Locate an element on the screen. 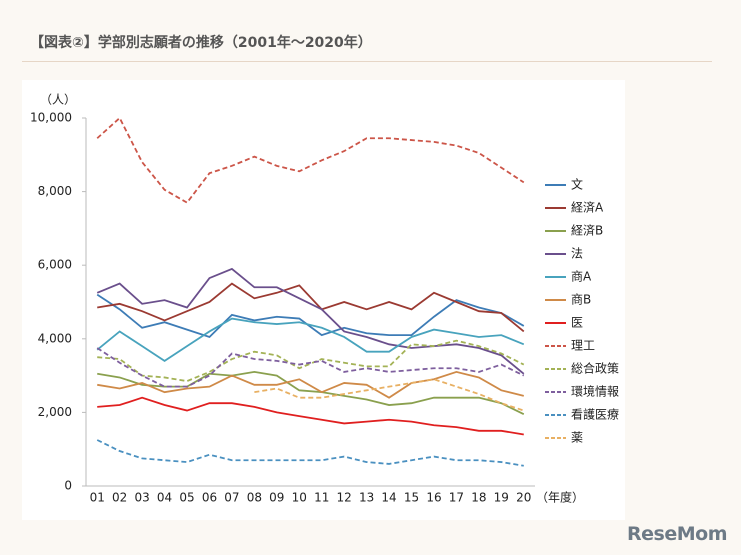  x-tick-label: 11 is located at coordinates (321, 498).